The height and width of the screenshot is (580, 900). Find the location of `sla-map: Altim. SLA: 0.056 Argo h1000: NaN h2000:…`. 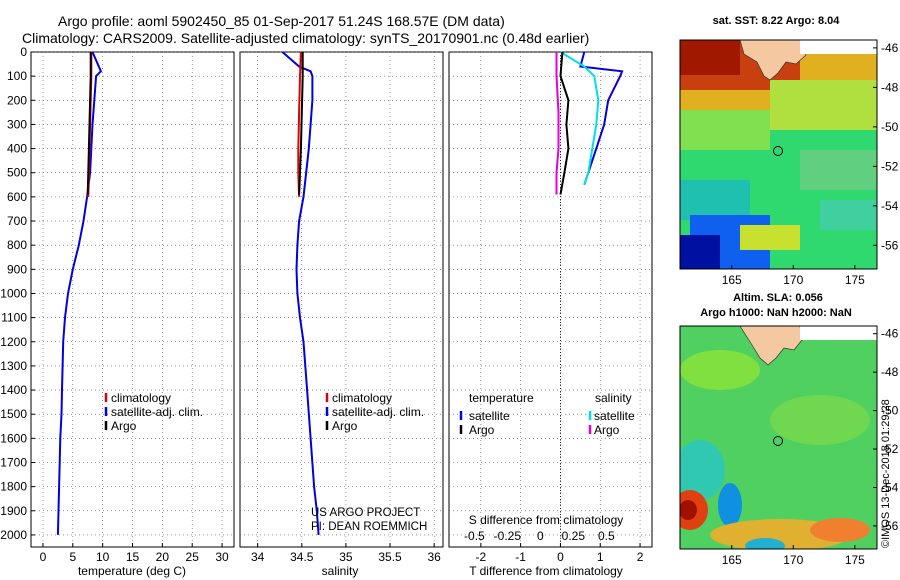

sla-map: Altim. SLA: 0.056 Argo h1000: NaN h2000:… is located at coordinates (789, 429).